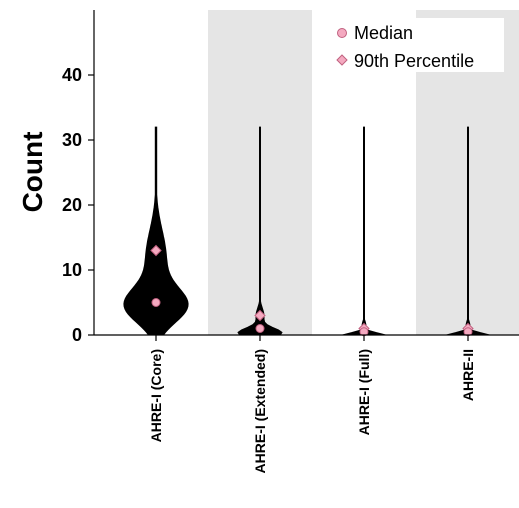  I want to click on x-tick-label: AHRE-II, so click(468, 375).